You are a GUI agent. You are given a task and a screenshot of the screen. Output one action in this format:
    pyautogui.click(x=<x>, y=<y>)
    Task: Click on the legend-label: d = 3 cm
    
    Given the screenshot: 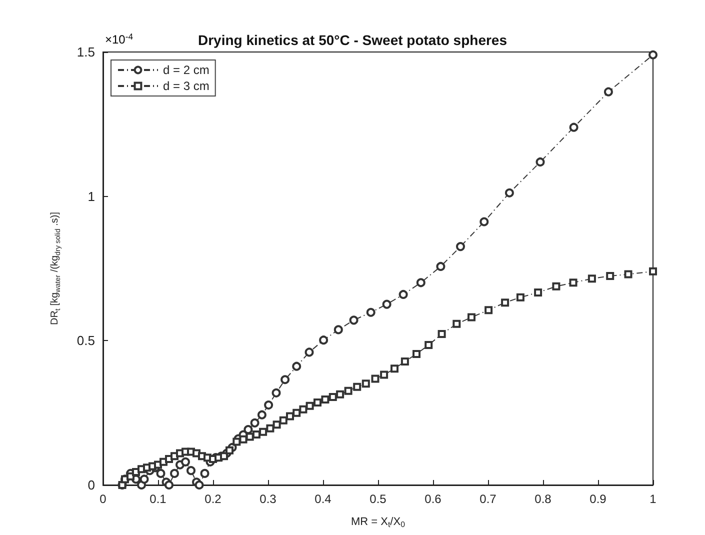 What is the action you would take?
    pyautogui.click(x=186, y=86)
    